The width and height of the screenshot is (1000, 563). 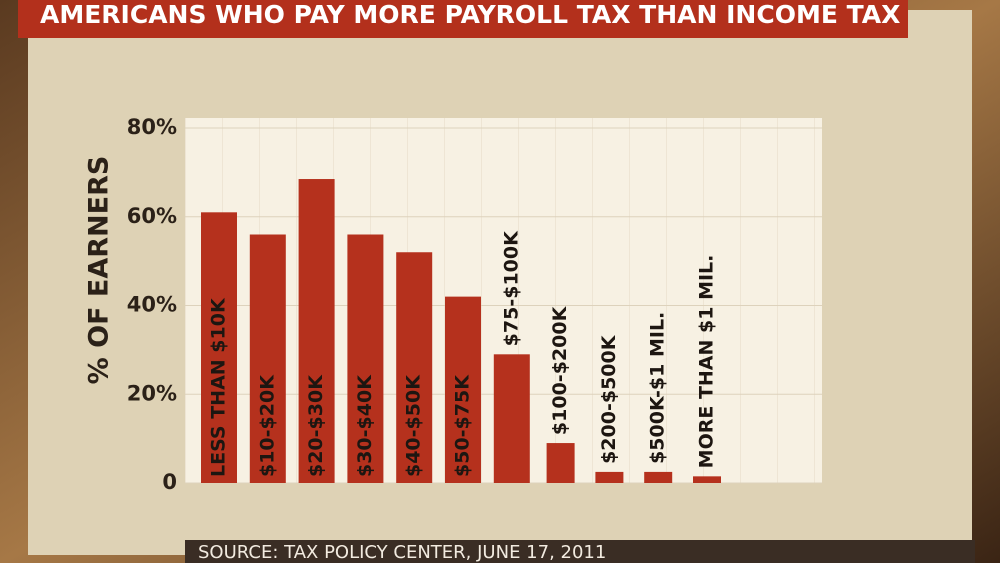 What do you see at coordinates (511, 288) in the screenshot?
I see `category-label: $75-$100K` at bounding box center [511, 288].